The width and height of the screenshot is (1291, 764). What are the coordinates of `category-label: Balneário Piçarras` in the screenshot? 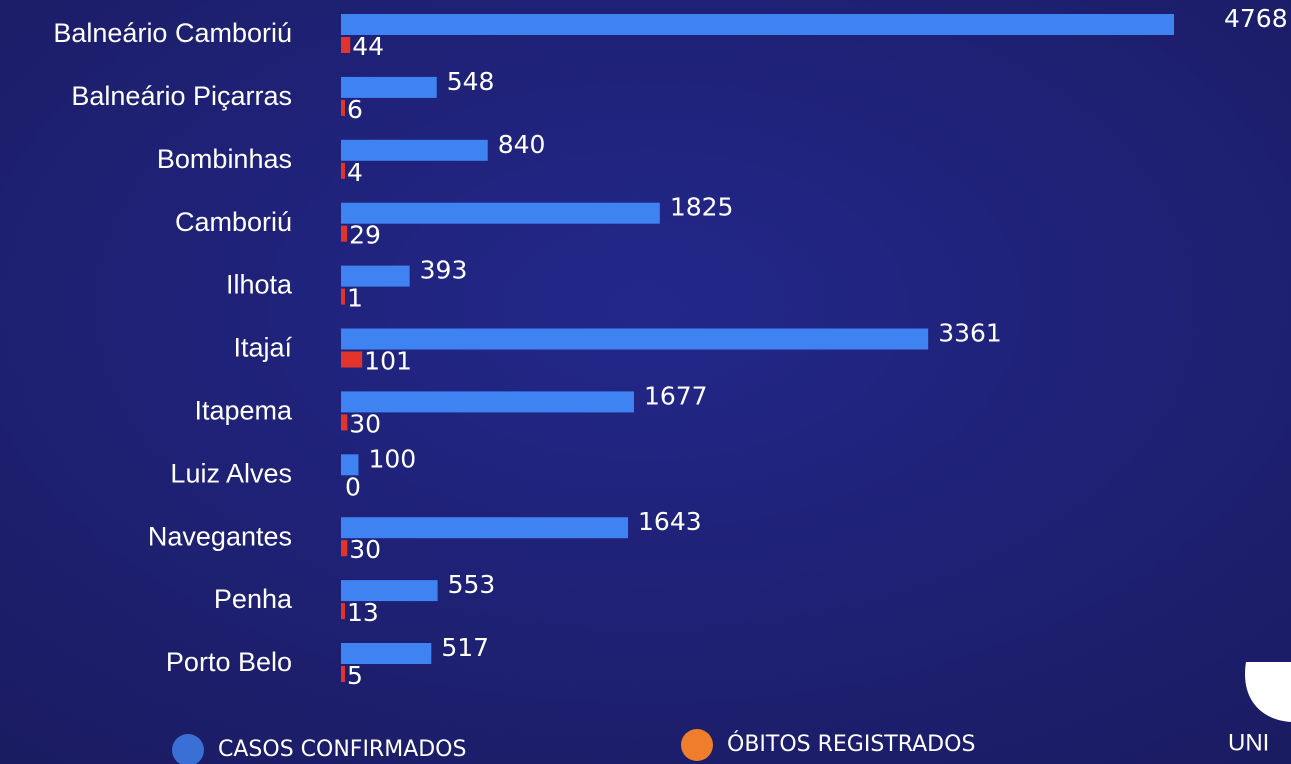 It's located at (181, 96).